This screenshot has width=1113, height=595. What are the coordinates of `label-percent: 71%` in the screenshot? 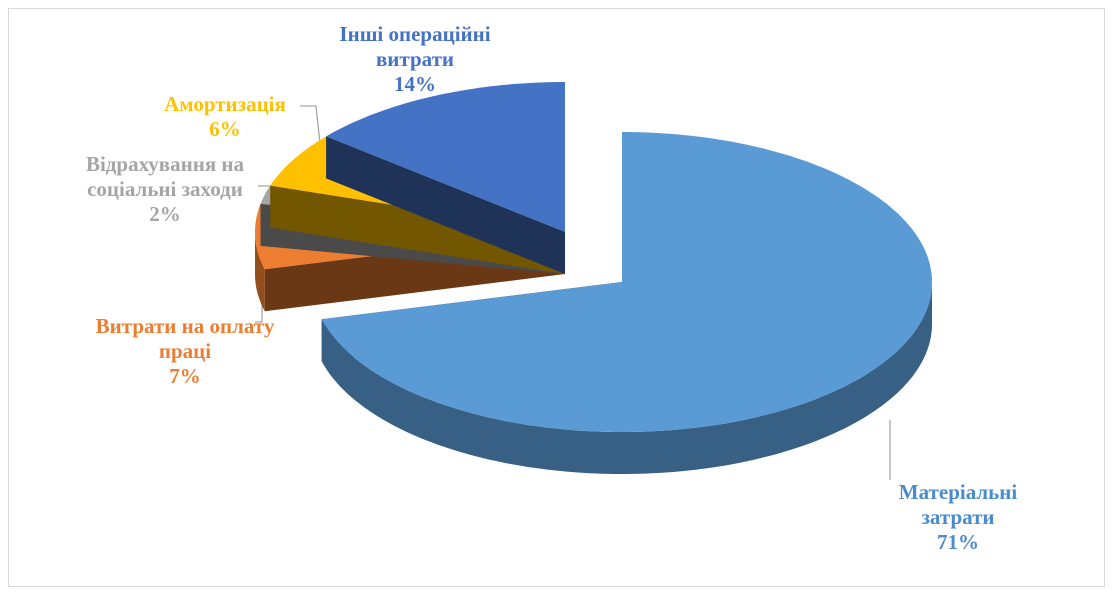 It's located at (958, 542).